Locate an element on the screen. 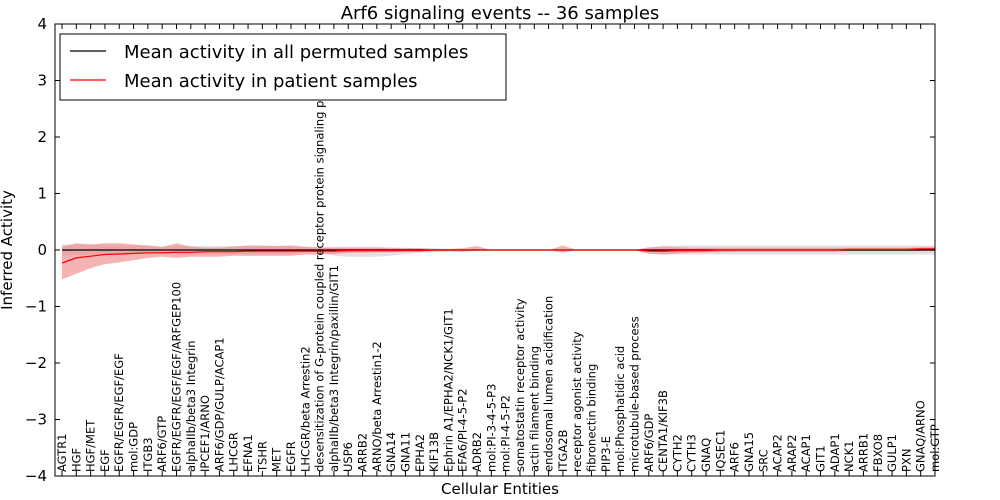 This screenshot has width=1000, height=500. x-tick-label: GULP1 is located at coordinates (892, 453).